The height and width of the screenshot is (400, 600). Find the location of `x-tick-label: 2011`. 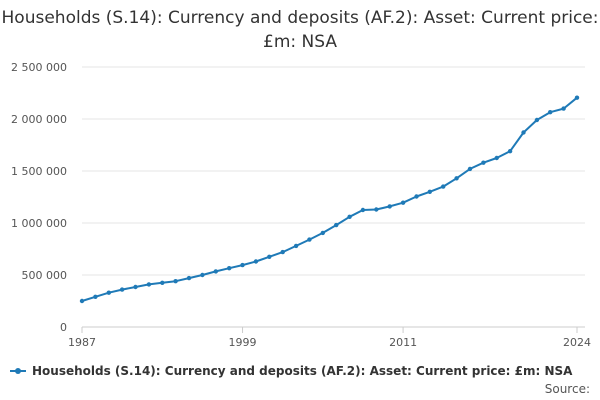

x-tick-label: 2011 is located at coordinates (403, 342).